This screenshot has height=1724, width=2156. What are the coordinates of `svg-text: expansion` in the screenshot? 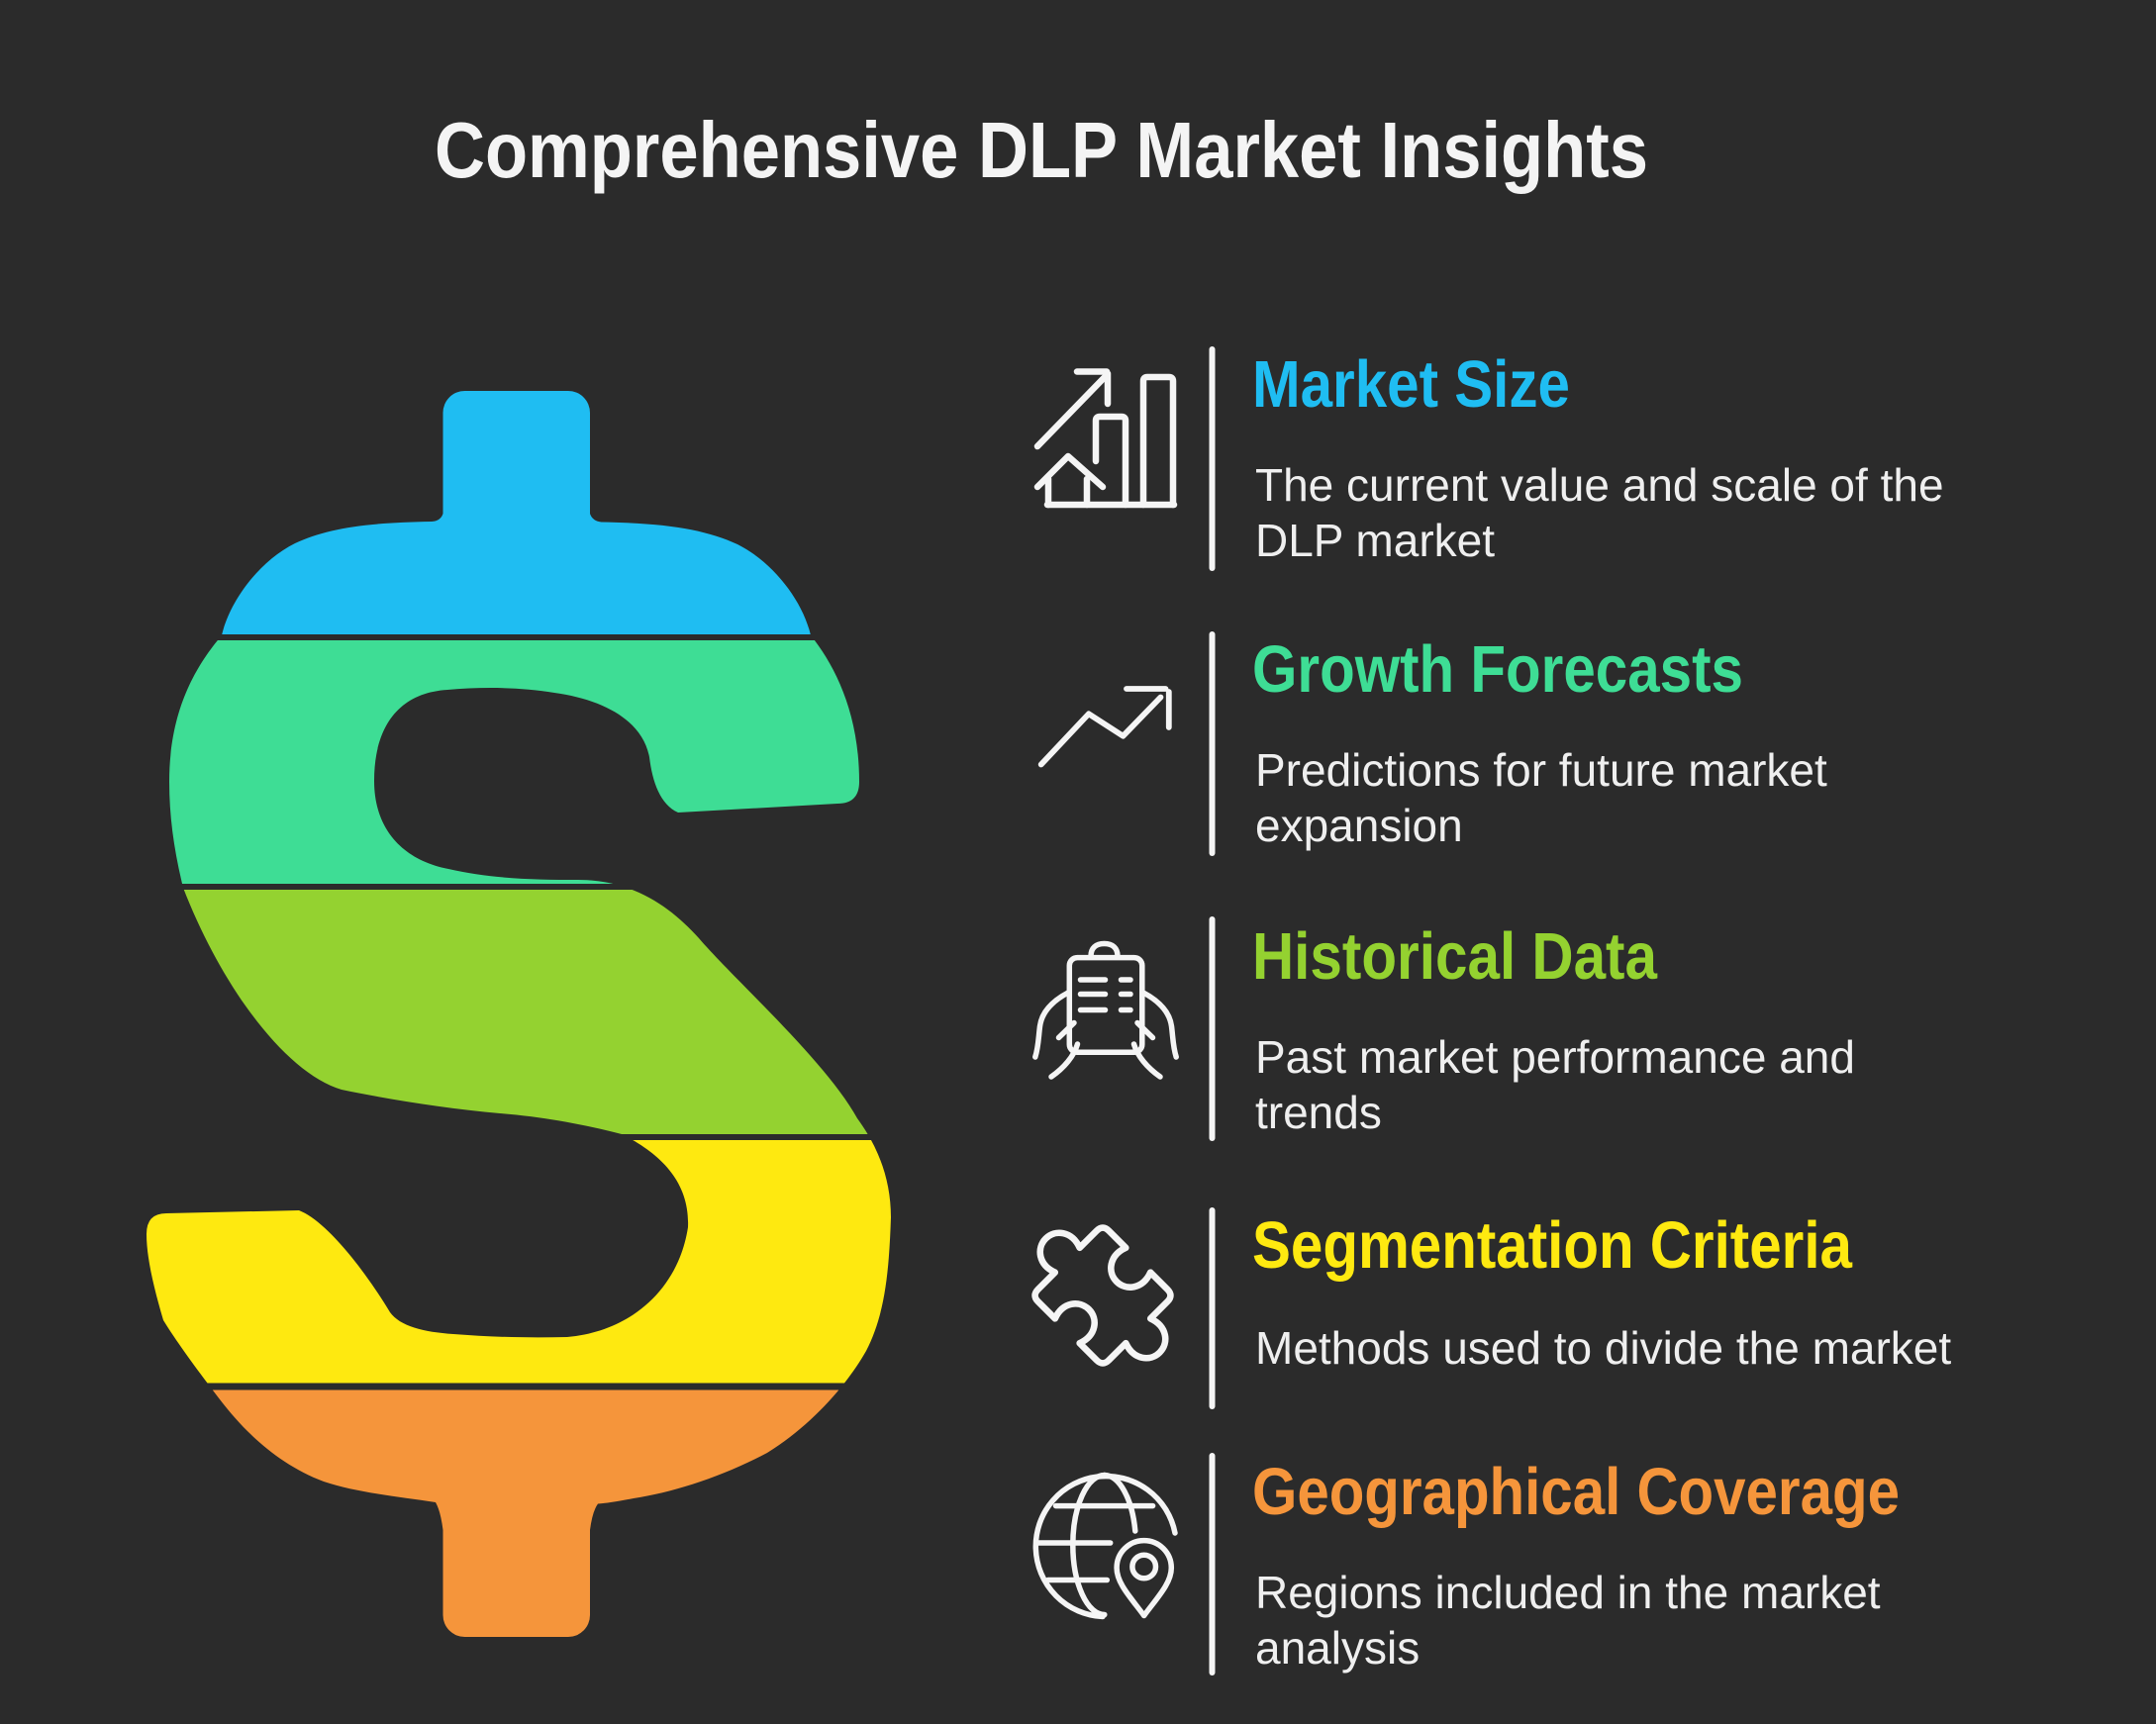 It's located at (1359, 825).